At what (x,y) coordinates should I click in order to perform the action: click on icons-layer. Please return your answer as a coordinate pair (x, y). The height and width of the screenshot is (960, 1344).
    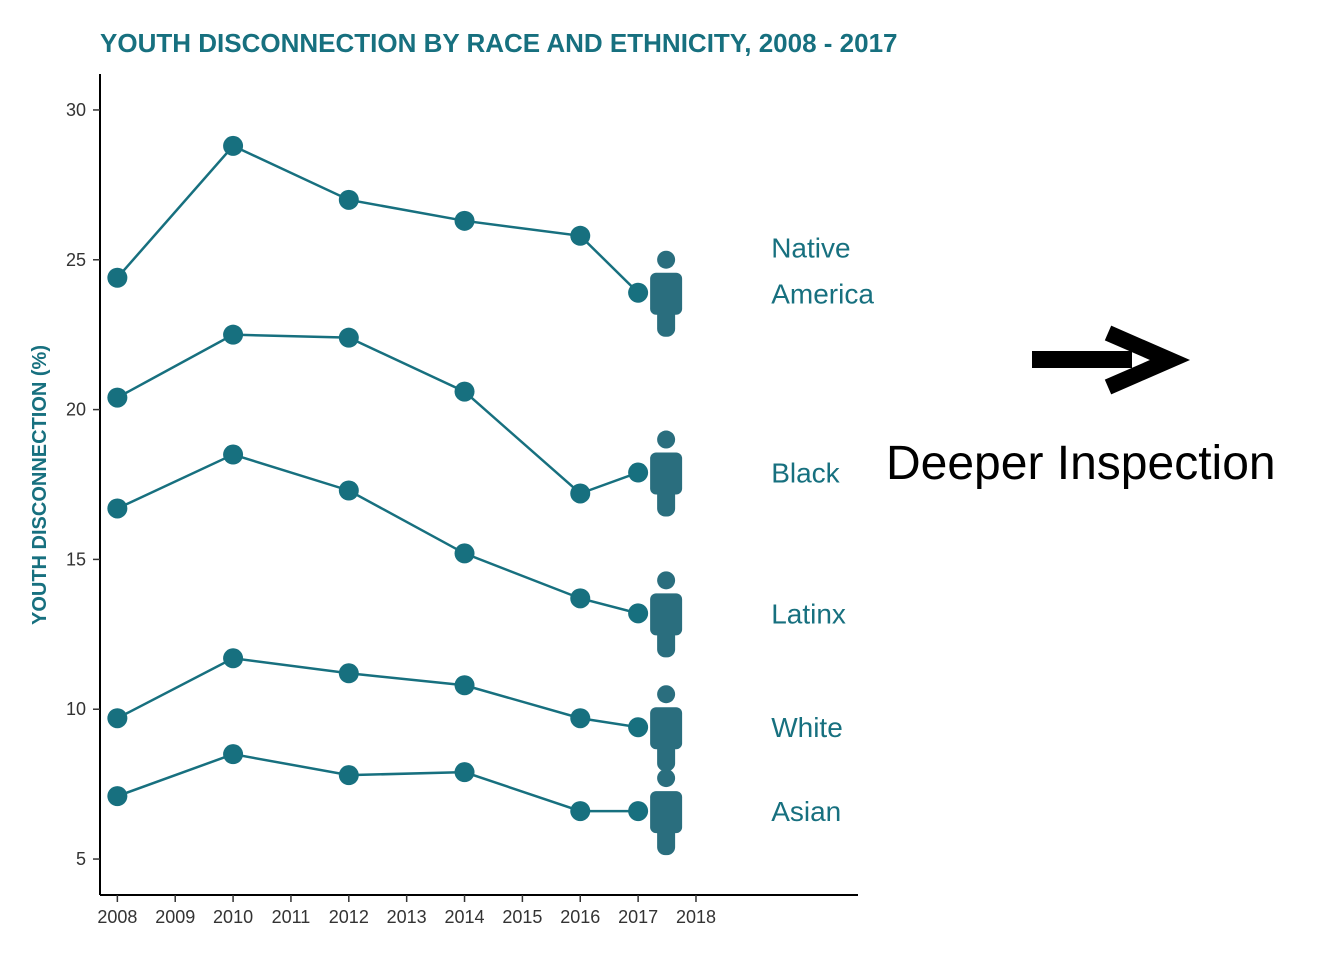
    Looking at the image, I should click on (666, 553).